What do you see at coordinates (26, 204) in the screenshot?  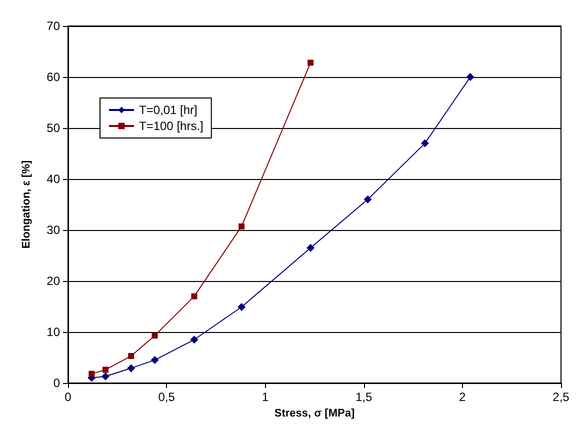 I see `y-axis-title: Elongation, ε [%]` at bounding box center [26, 204].